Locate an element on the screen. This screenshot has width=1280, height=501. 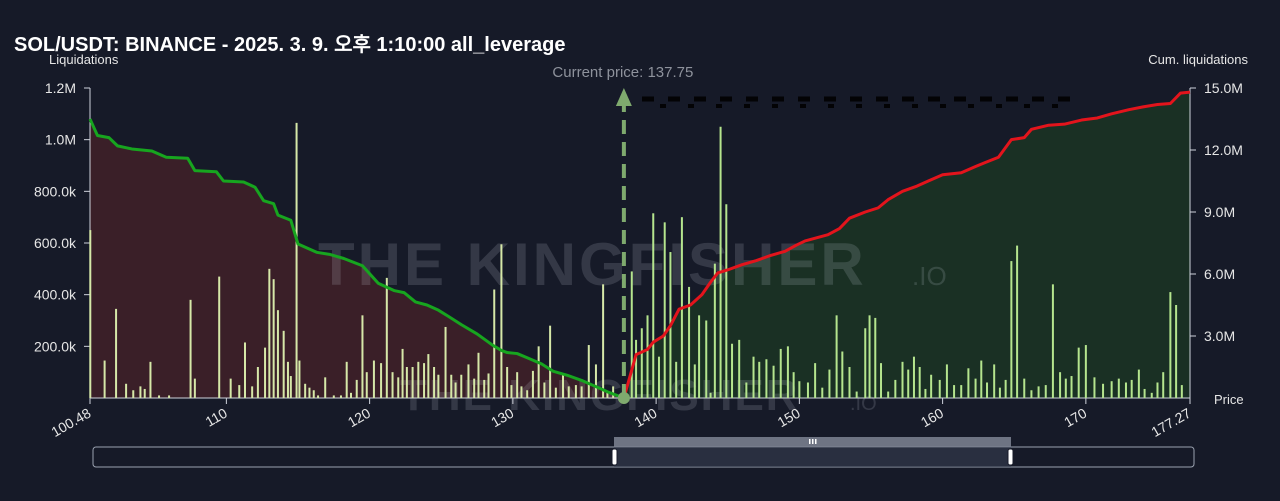
x-axis-title: Price is located at coordinates (1229, 399).